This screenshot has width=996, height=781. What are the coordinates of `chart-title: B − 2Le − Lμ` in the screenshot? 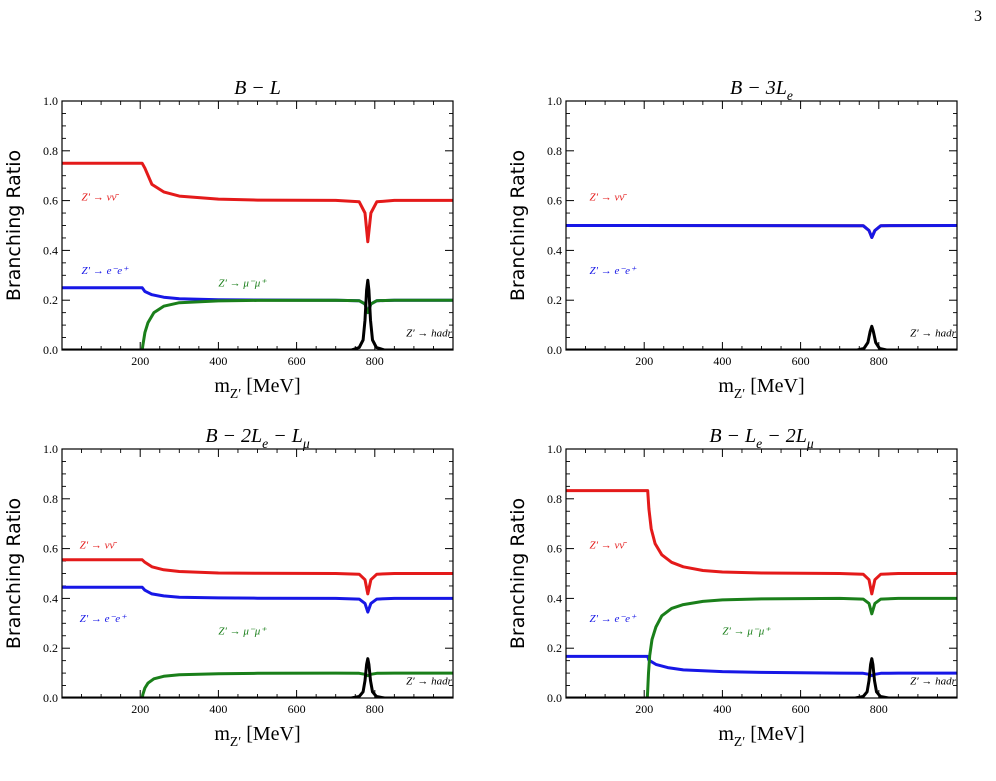 It's located at (257, 438).